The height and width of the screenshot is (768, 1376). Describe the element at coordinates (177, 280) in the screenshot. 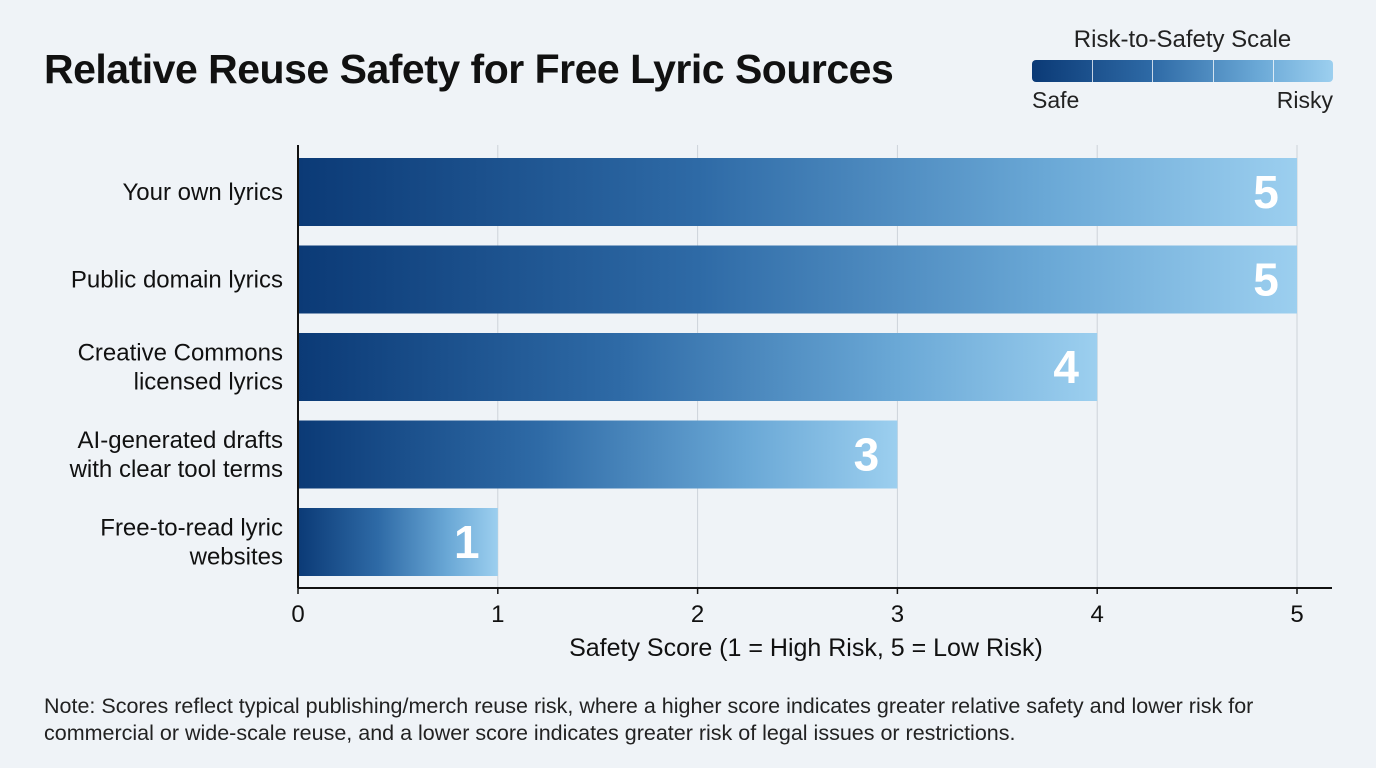

I see `category-label: Public domain lyrics` at that location.